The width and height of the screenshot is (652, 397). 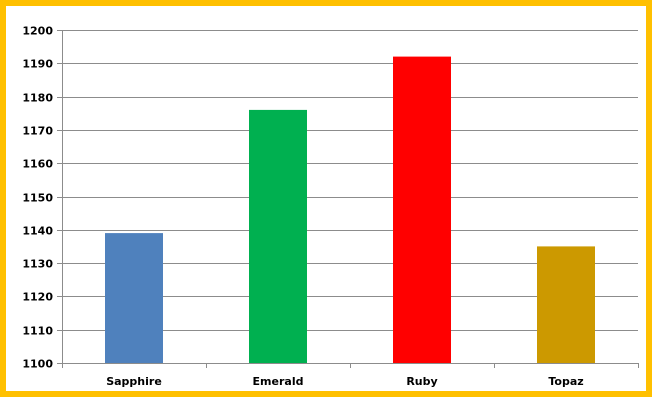 What do you see at coordinates (278, 236) in the screenshot?
I see `bar-emerald` at bounding box center [278, 236].